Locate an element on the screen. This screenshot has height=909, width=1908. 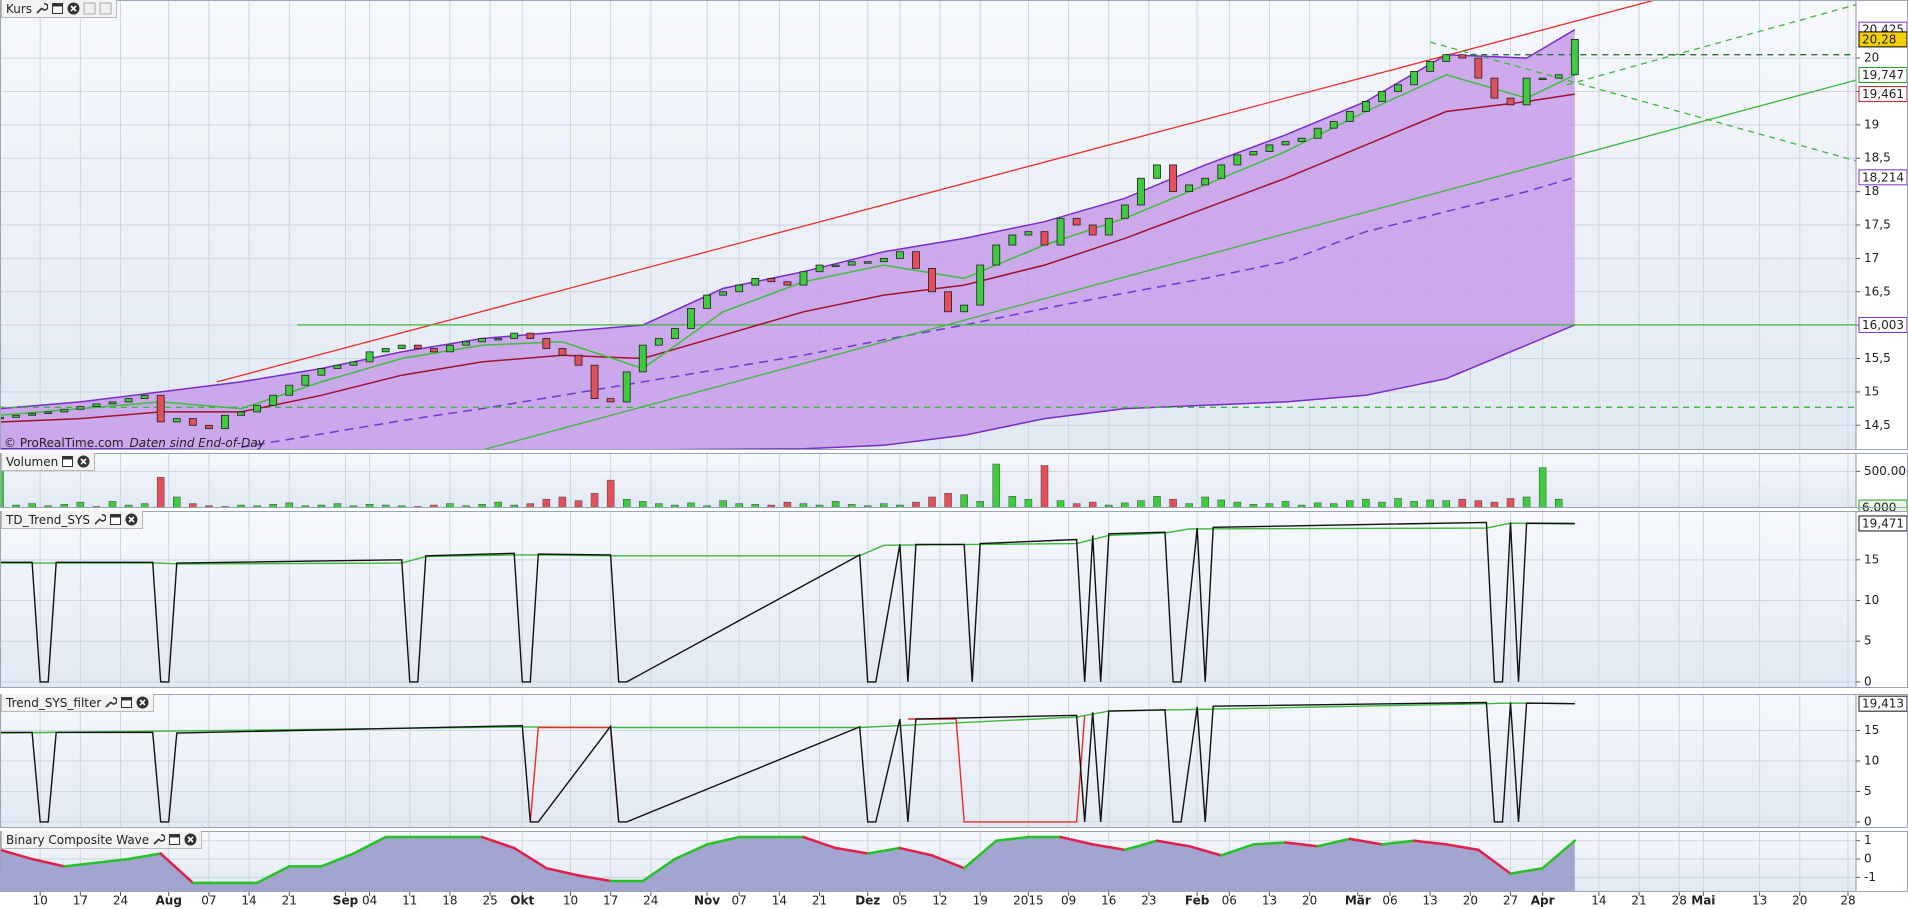
x-tick-label: Sep is located at coordinates (346, 901).